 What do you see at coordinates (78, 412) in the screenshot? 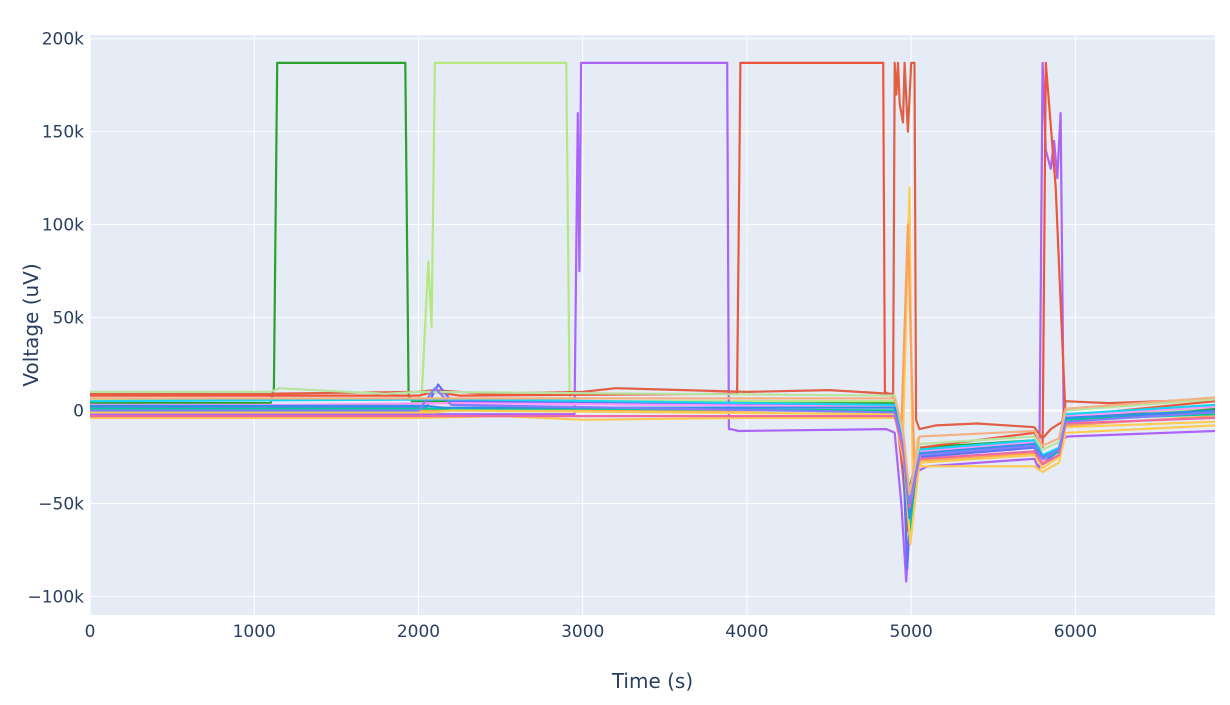
I see `y-tick-label: 0` at bounding box center [78, 412].